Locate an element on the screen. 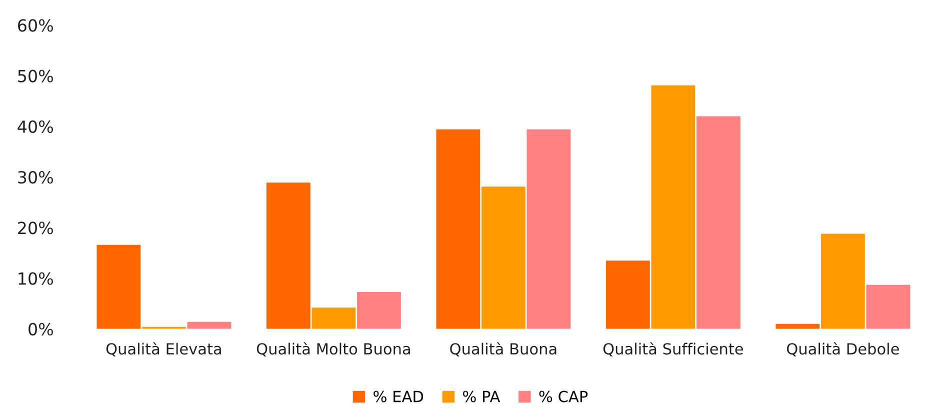 The width and height of the screenshot is (941, 419). y-tick-label: 0% is located at coordinates (40, 329).